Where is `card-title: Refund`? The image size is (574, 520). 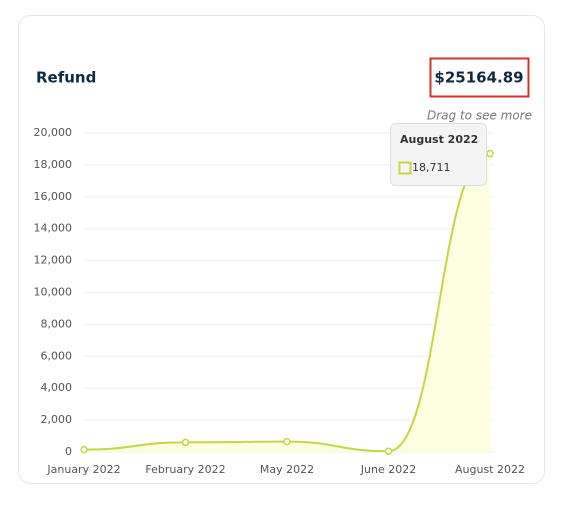
card-title: Refund is located at coordinates (66, 78).